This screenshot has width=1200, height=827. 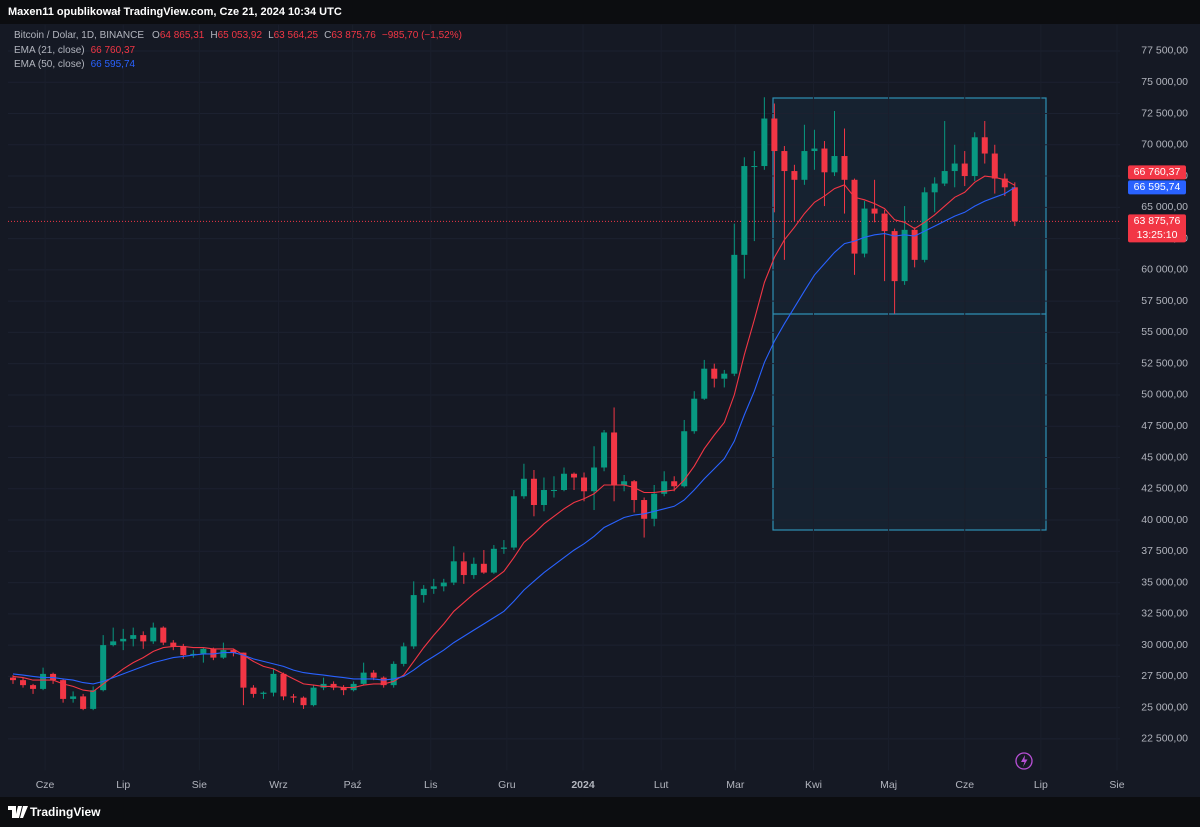 What do you see at coordinates (1164, 489) in the screenshot?
I see `y-tick-label: 42 500,00` at bounding box center [1164, 489].